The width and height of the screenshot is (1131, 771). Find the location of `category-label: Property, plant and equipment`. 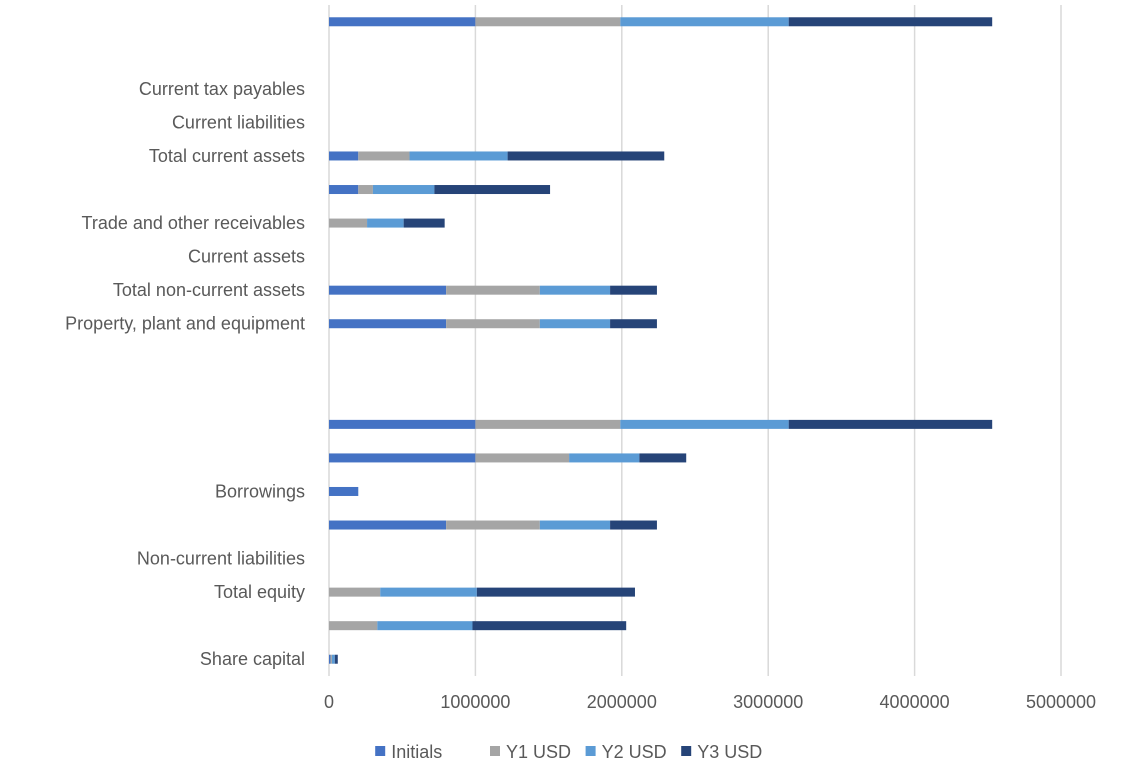

category-label: Property, plant and equipment is located at coordinates (185, 324).